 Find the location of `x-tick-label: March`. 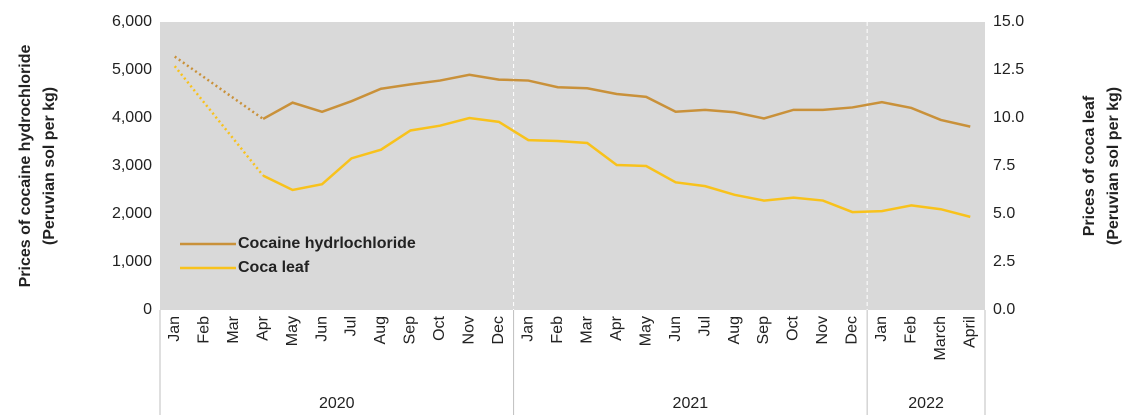

x-tick-label: March is located at coordinates (940, 338).